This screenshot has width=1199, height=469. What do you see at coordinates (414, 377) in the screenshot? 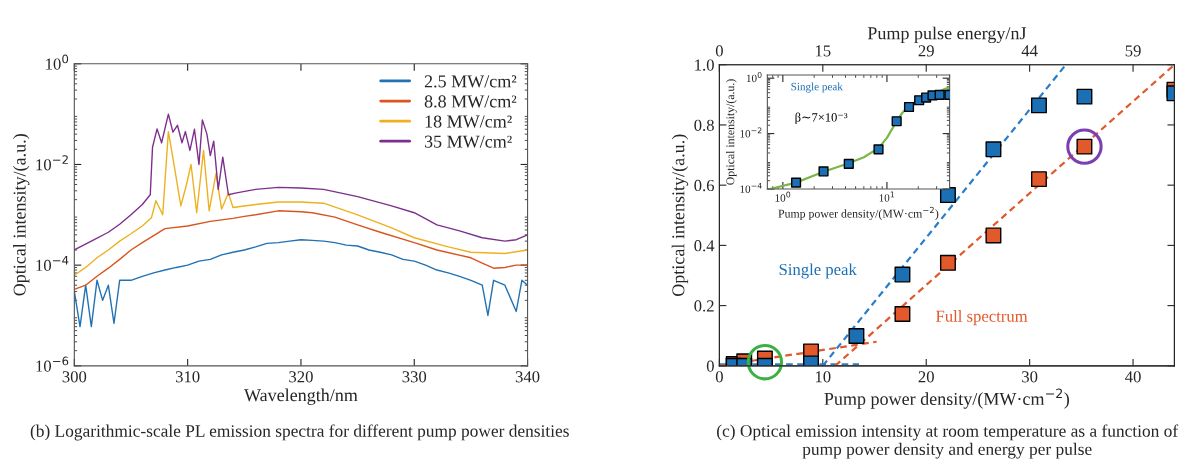
I see `x-tick-label: 330` at bounding box center [414, 377].